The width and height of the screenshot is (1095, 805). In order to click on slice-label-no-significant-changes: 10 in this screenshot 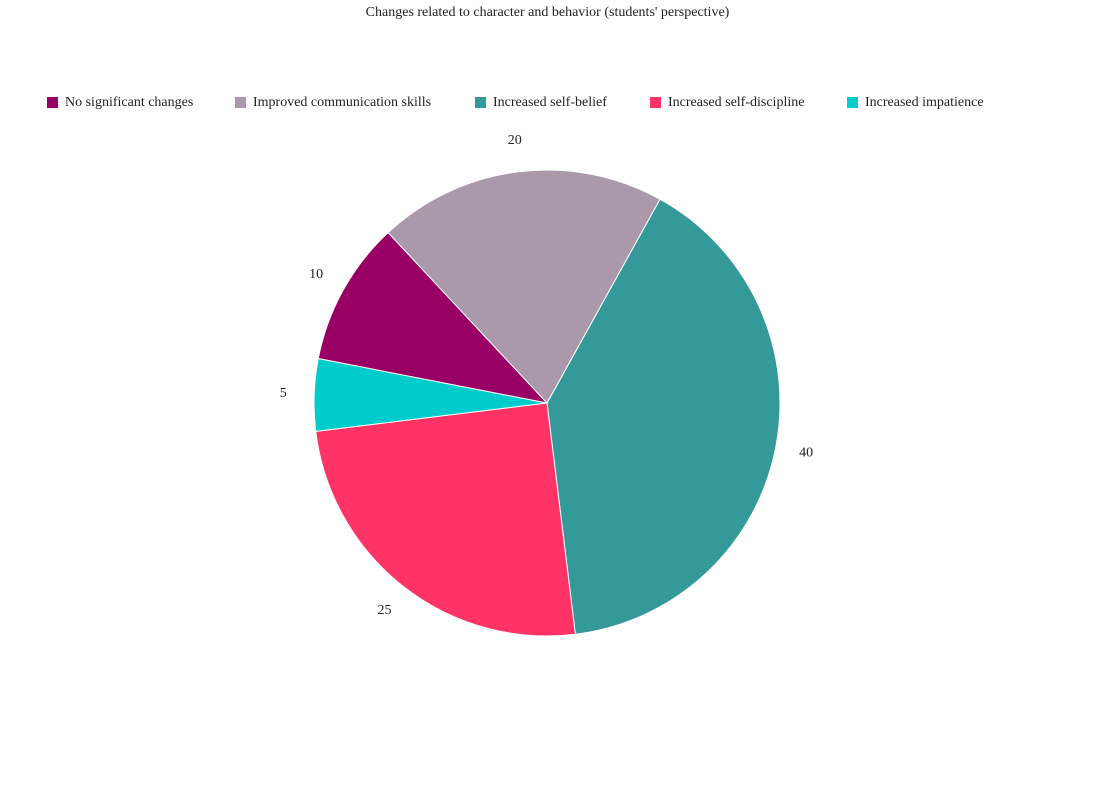, I will do `click(316, 274)`.